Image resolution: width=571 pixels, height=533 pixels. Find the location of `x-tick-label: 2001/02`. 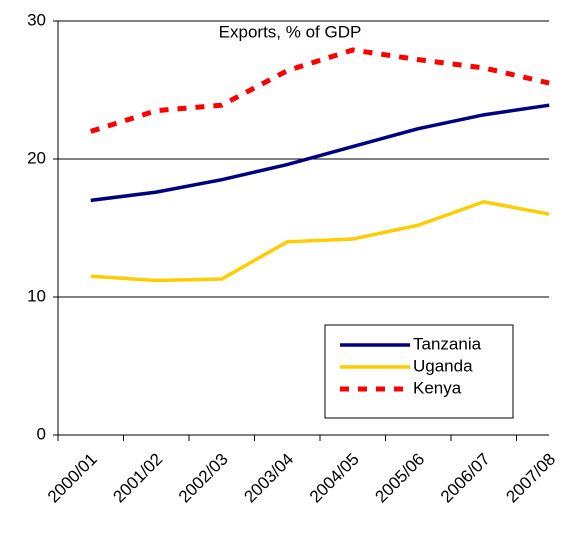

x-tick-label: 2001/02 is located at coordinates (137, 478).